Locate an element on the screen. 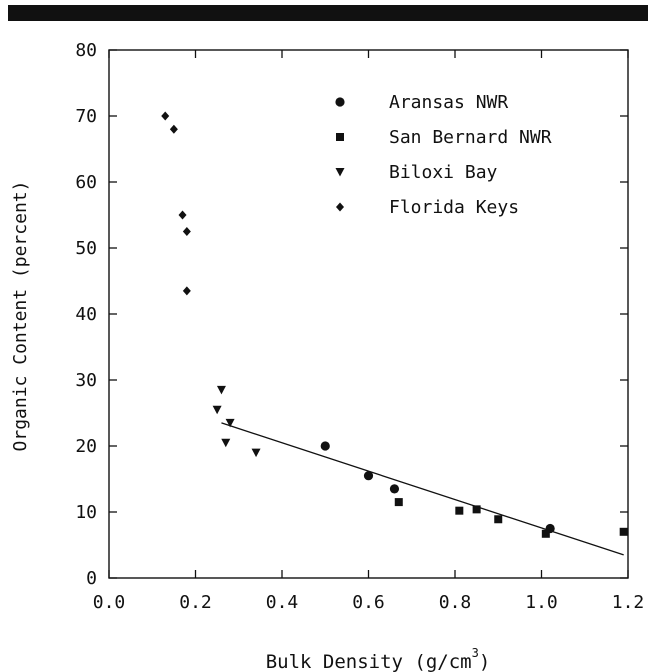 The height and width of the screenshot is (672, 655). x-axis-label-text: Bulk Density (g/cm is located at coordinates (369, 661).